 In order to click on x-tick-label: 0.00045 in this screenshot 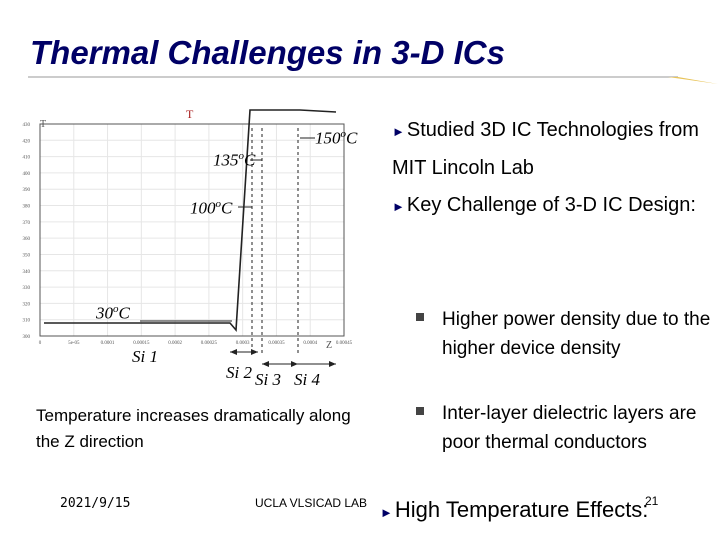, I will do `click(344, 343)`.